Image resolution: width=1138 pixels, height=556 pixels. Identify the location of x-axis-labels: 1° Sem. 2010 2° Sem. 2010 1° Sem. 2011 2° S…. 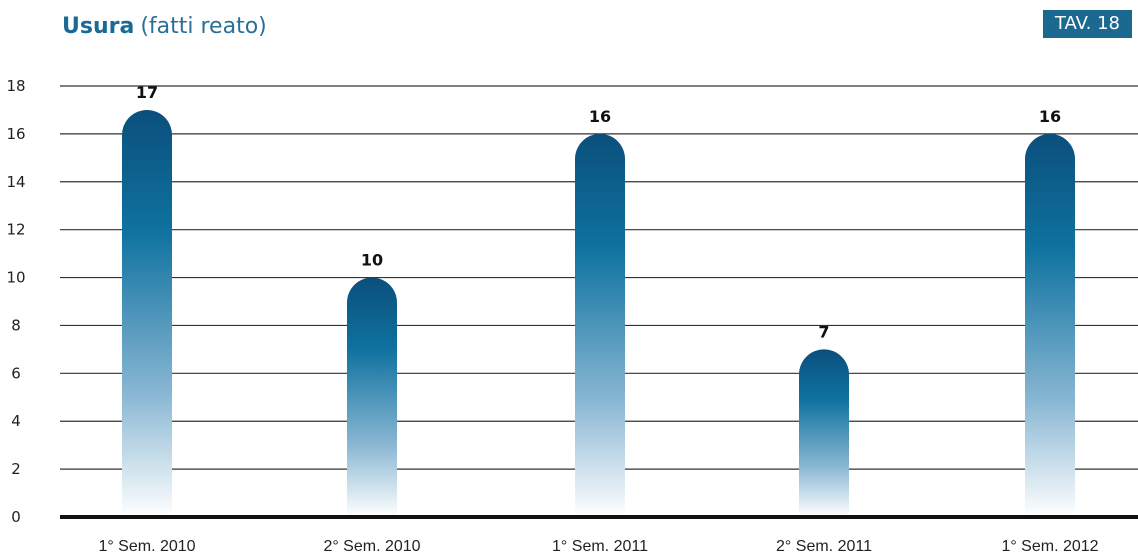
(598, 546).